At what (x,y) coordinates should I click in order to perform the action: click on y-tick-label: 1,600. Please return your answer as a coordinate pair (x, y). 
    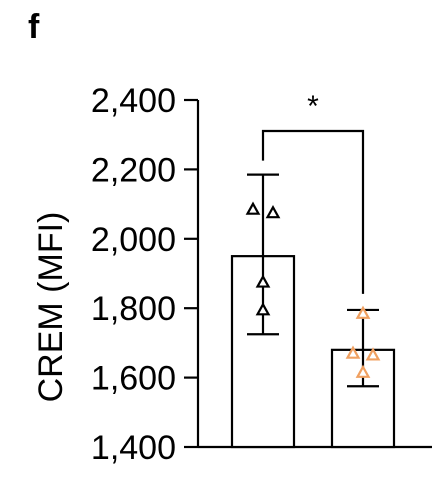
    Looking at the image, I should click on (133, 379).